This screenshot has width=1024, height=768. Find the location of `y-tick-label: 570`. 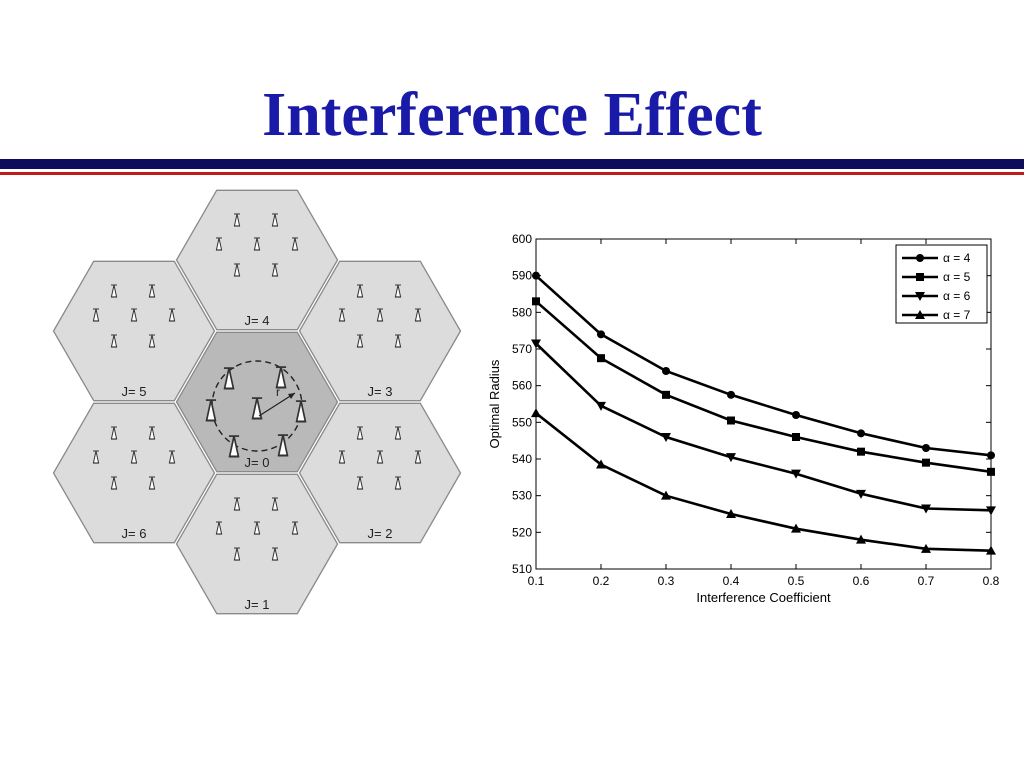

y-tick-label: 570 is located at coordinates (522, 349).